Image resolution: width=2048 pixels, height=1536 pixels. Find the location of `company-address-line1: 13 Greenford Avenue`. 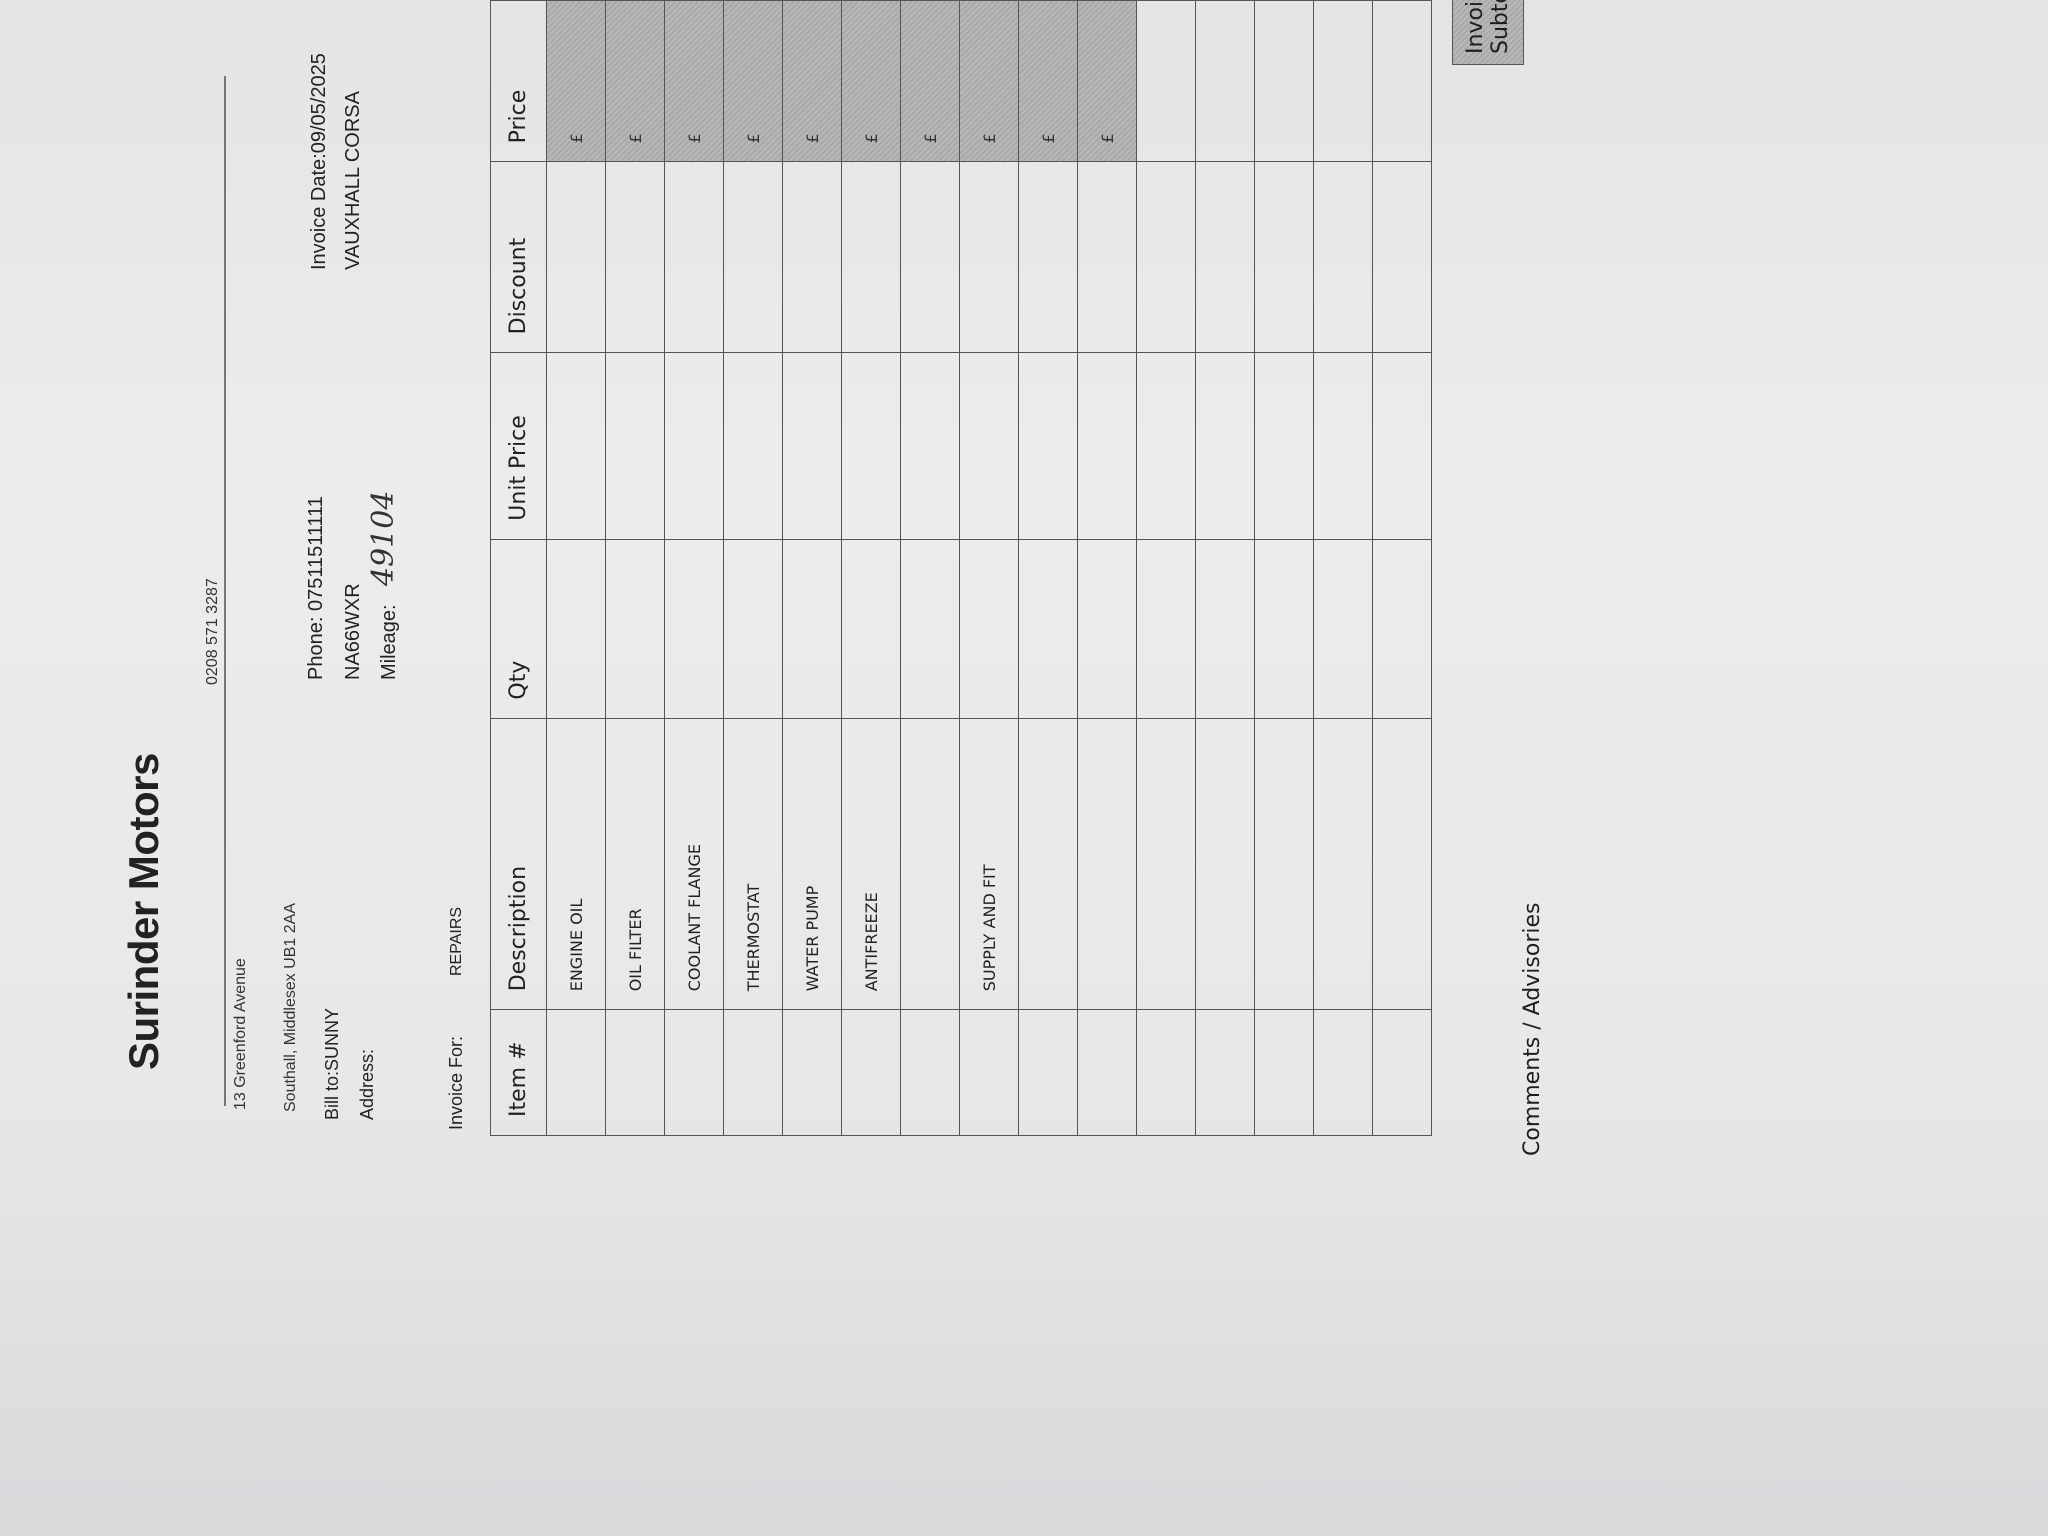

company-address-line1: 13 Greenford Avenue is located at coordinates (240, 1034).